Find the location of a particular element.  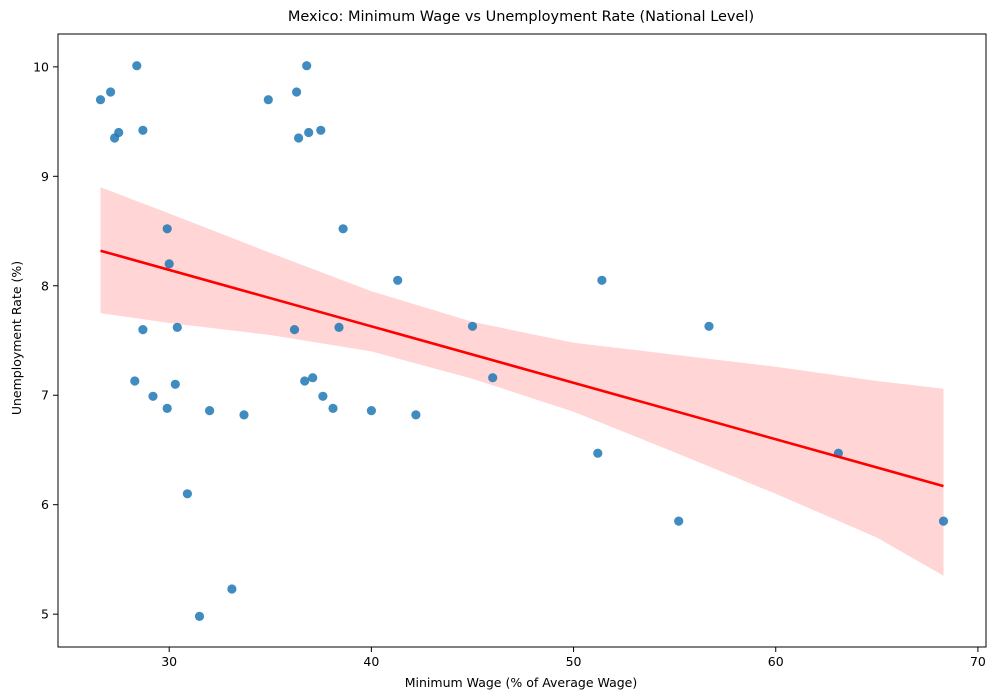

x-tick-label: 60 is located at coordinates (776, 661).